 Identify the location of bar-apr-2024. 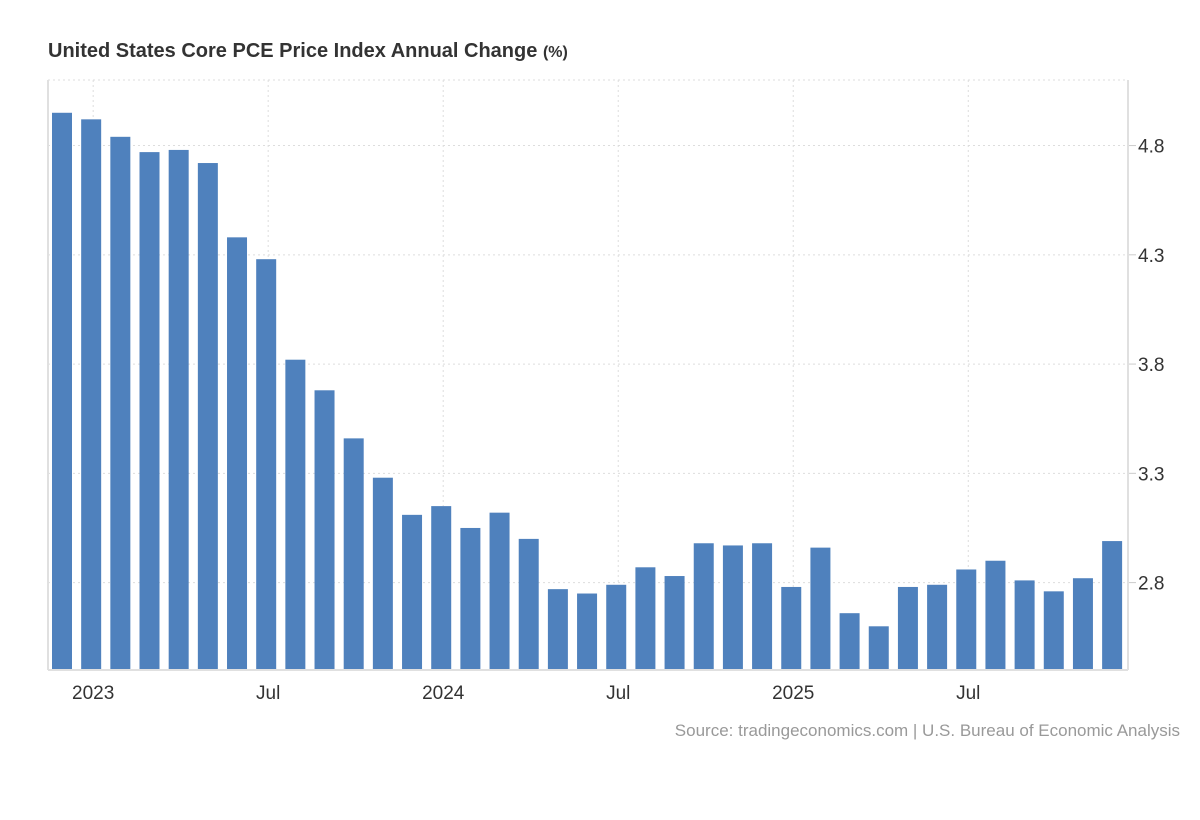
(528, 604).